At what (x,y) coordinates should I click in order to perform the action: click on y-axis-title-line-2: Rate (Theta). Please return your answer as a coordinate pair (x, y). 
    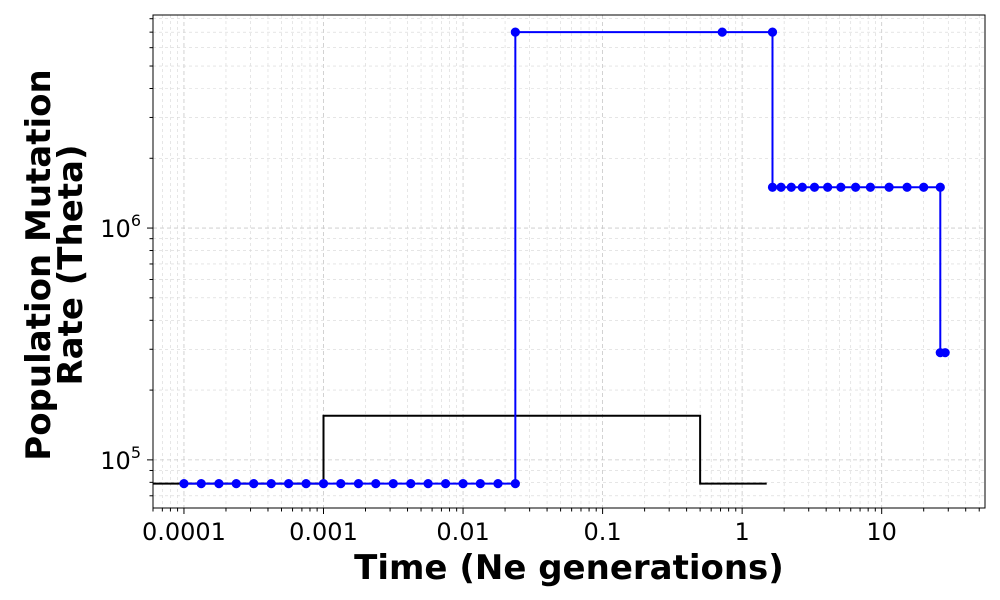
    Looking at the image, I should click on (71, 264).